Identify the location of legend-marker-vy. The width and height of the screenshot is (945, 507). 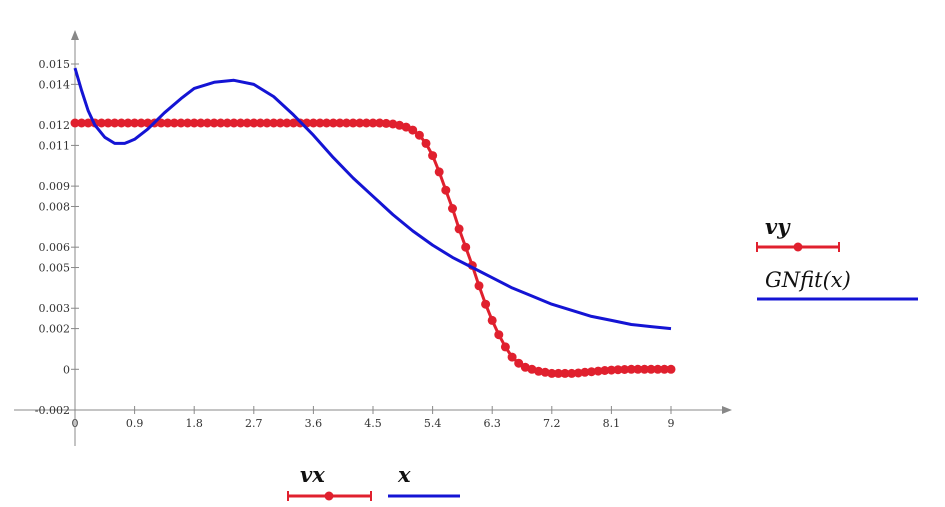
(798, 247).